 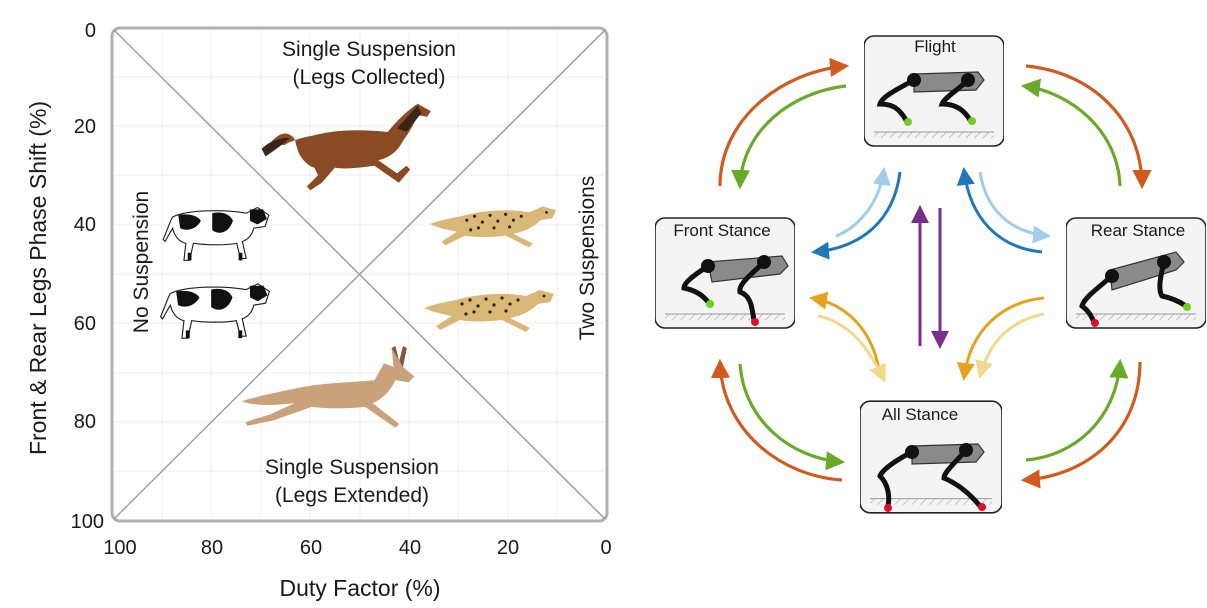 I want to click on state-rear-stance: Rear Stance, so click(x=1136, y=273).